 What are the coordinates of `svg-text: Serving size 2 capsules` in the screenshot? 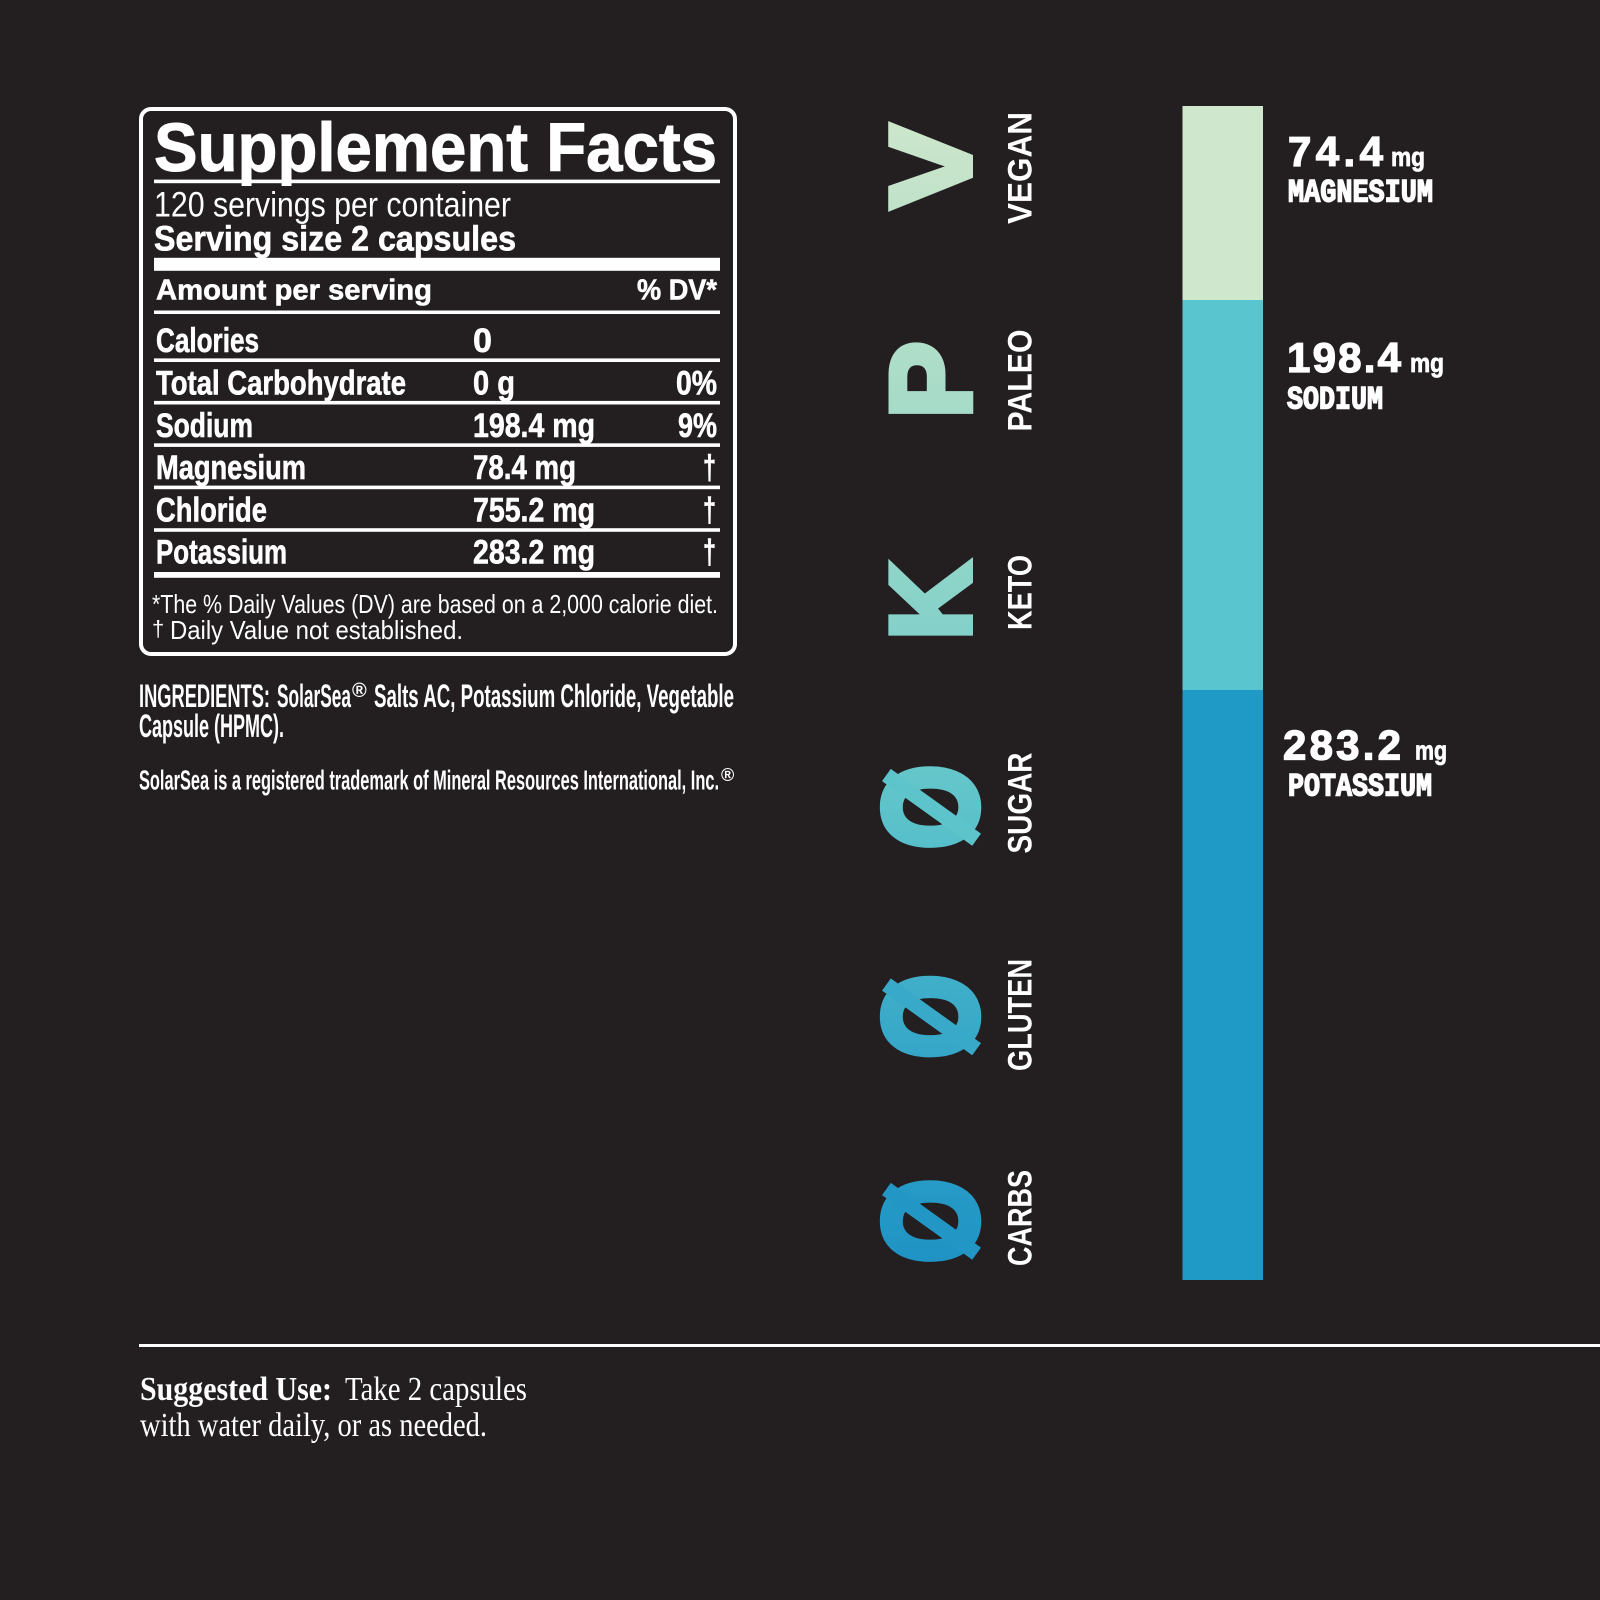 It's located at (335, 239).